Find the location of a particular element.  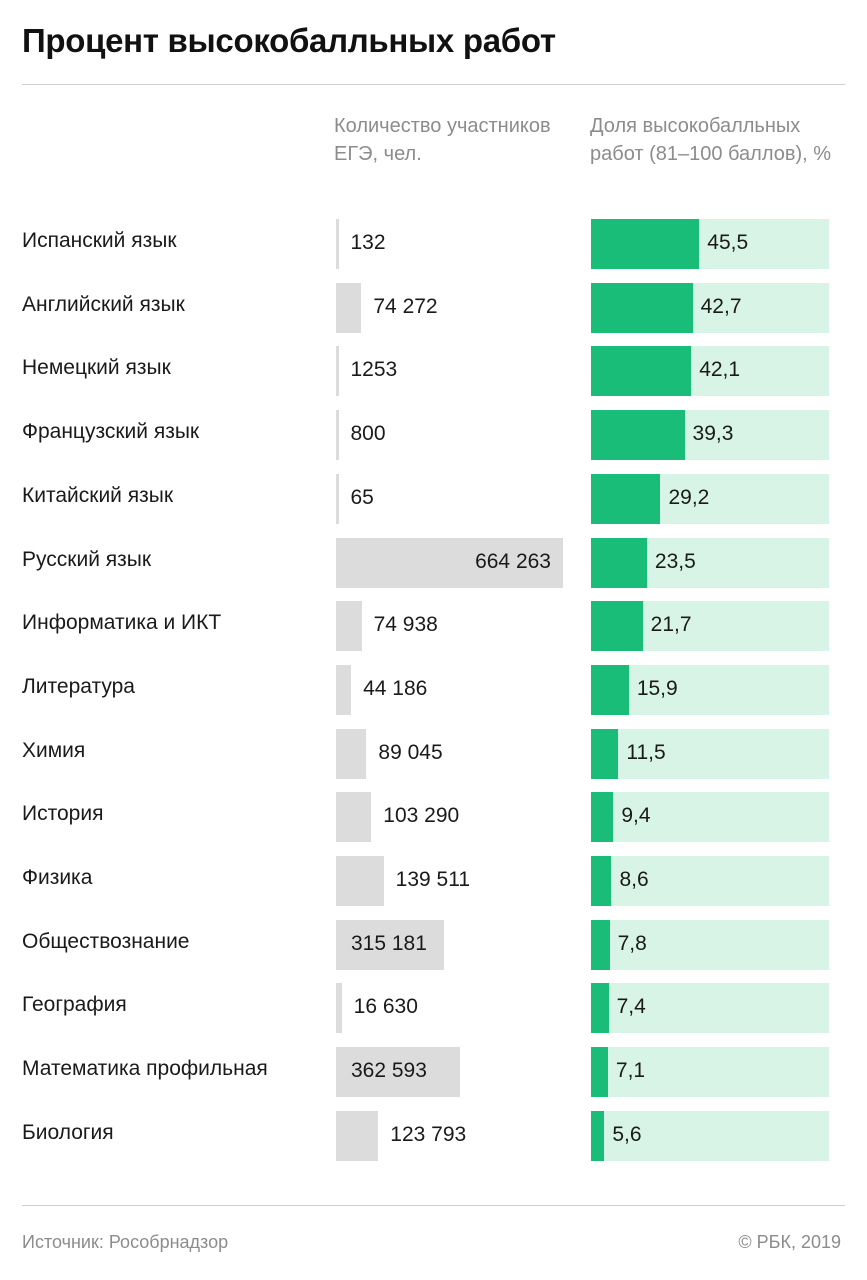

chart-row: Математика профильная 362 593 7,1 is located at coordinates (433, 1072).